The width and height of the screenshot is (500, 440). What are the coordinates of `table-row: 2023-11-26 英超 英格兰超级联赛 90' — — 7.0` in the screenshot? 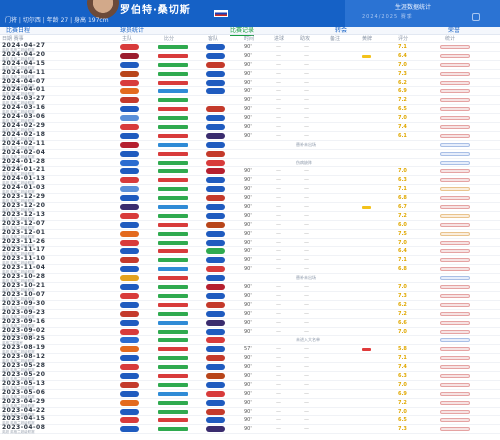 It's located at (250, 243).